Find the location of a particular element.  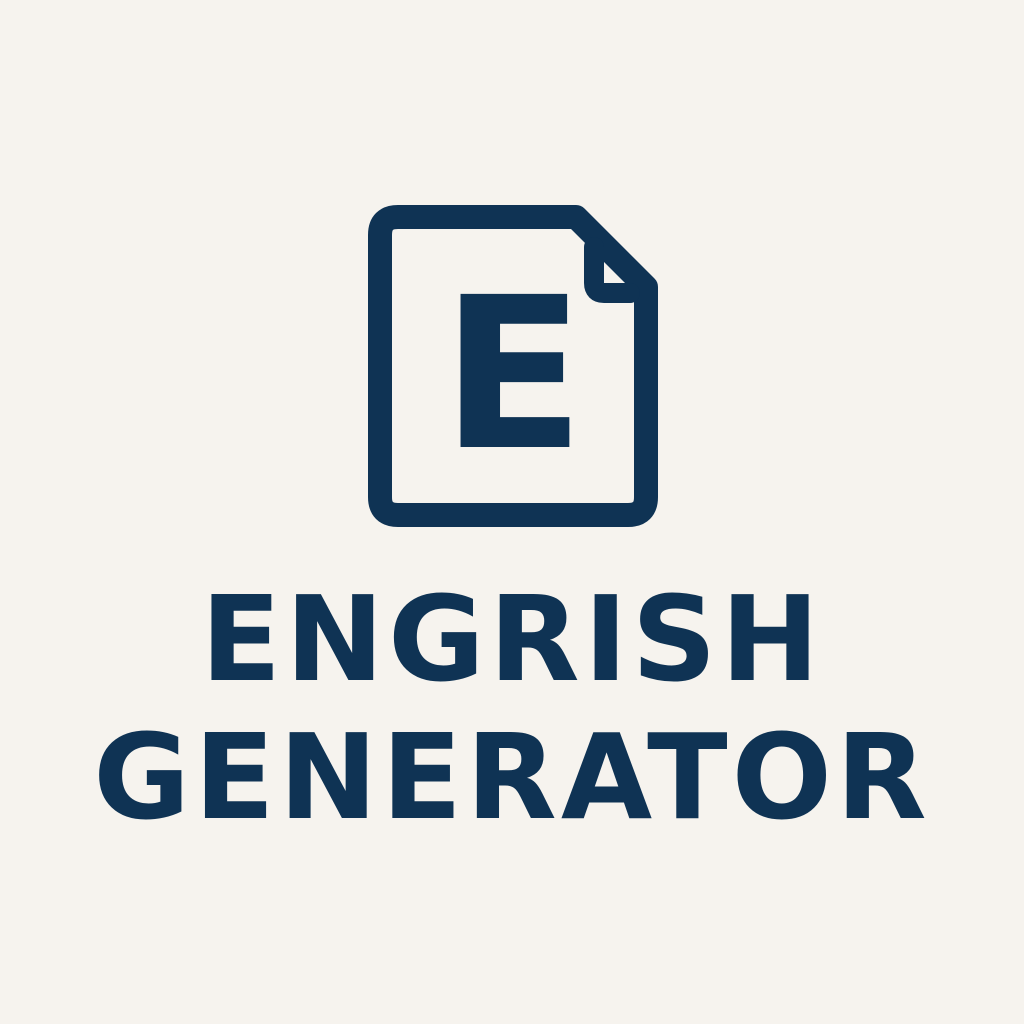

document-outline-icon is located at coordinates (513, 366).